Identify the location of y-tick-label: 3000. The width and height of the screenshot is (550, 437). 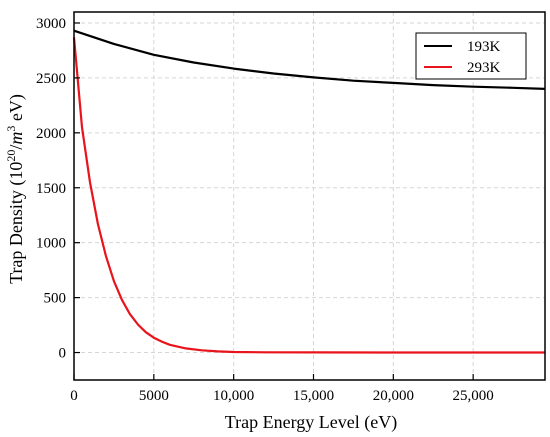
(51, 24).